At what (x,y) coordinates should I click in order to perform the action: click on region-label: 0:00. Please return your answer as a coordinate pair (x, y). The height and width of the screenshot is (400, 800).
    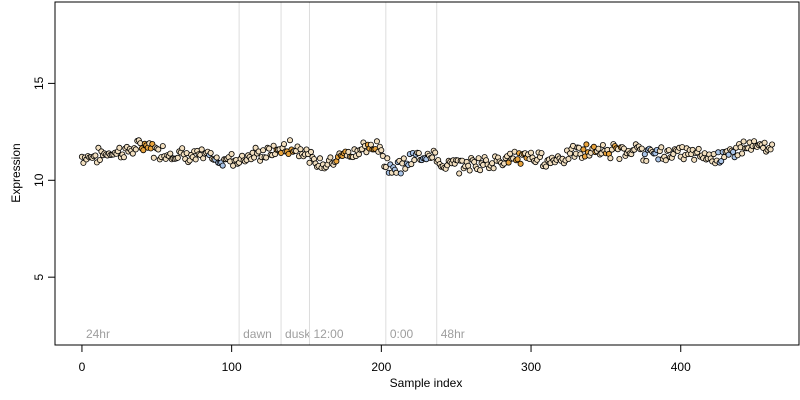
    Looking at the image, I should click on (402, 334).